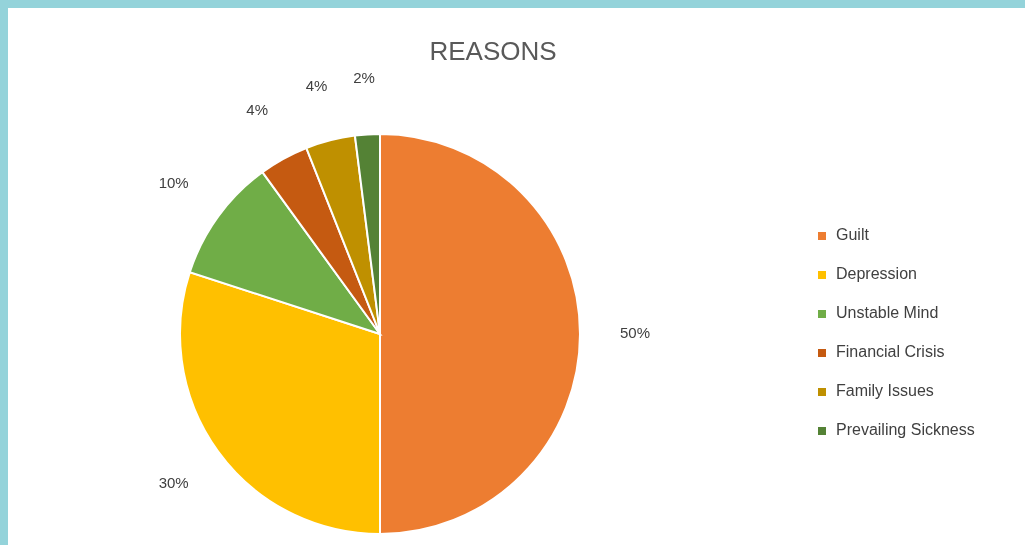  What do you see at coordinates (635, 332) in the screenshot?
I see `data-label: 50%` at bounding box center [635, 332].